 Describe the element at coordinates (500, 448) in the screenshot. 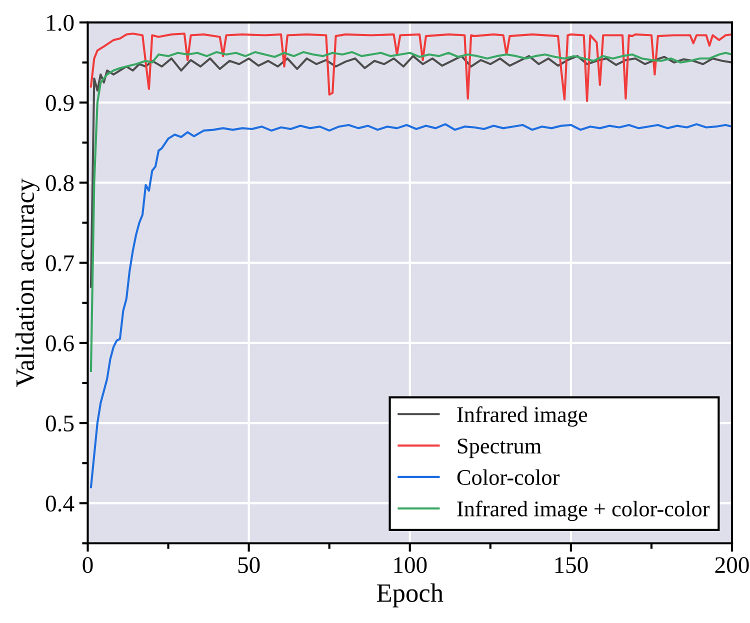

I see `legend-label: Spectrum` at that location.